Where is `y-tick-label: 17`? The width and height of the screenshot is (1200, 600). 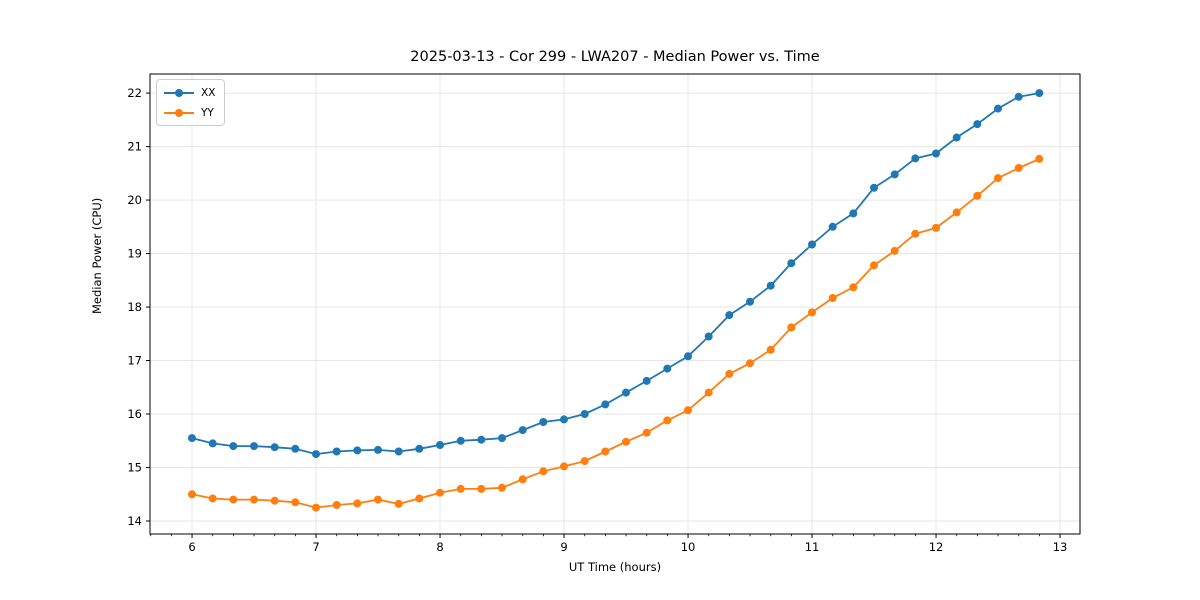 y-tick-label: 17 is located at coordinates (134, 361).